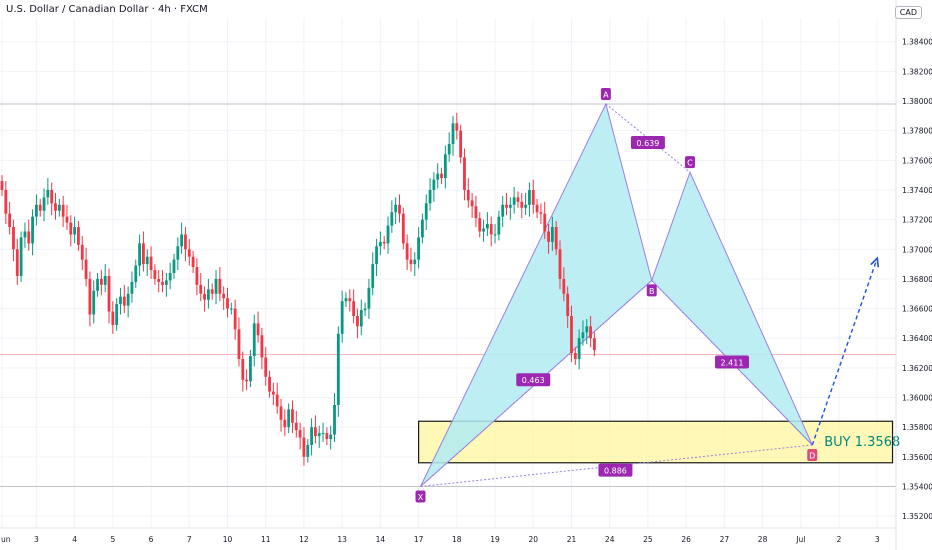  I want to click on time-tick-label: 27, so click(725, 539).